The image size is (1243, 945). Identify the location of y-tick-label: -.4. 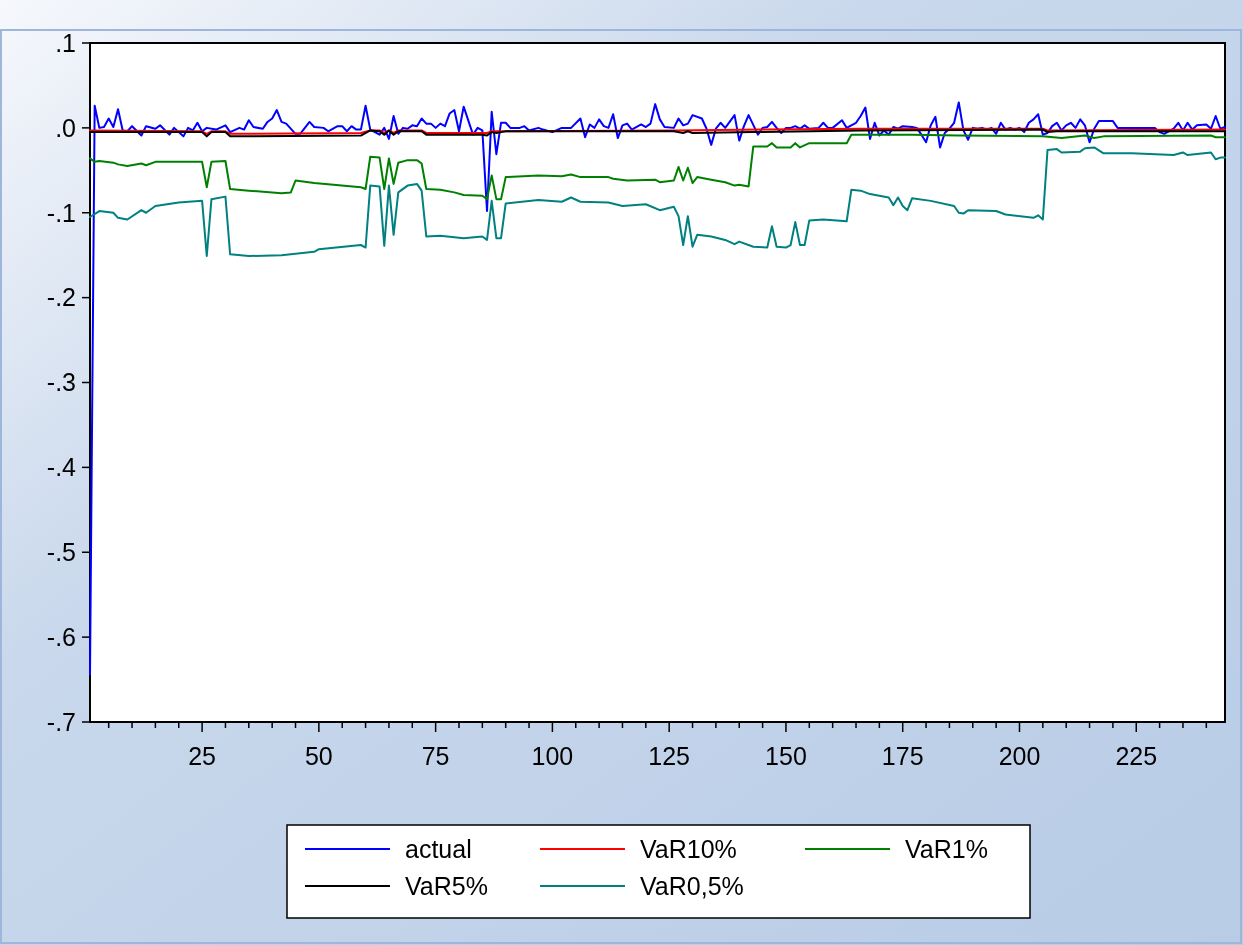
(61, 467).